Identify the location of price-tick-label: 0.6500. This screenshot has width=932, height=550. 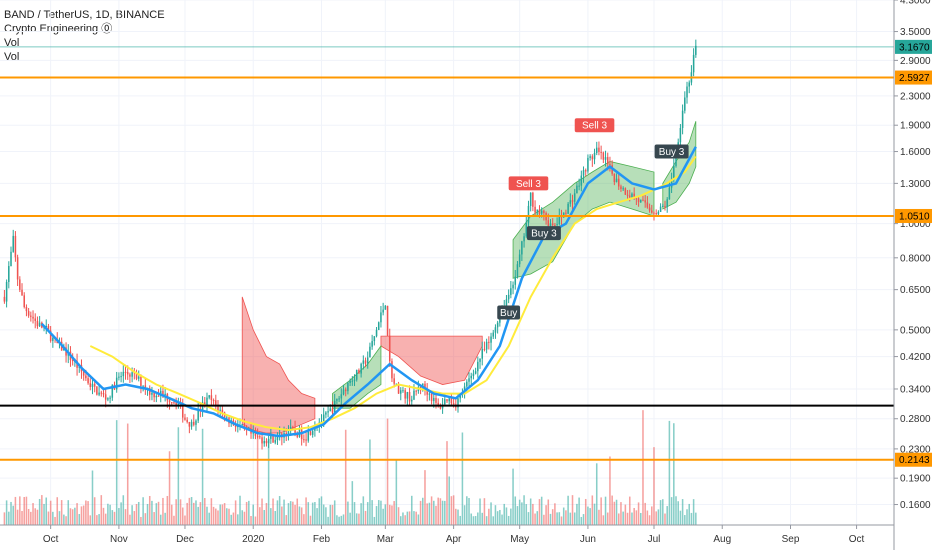
(915, 290).